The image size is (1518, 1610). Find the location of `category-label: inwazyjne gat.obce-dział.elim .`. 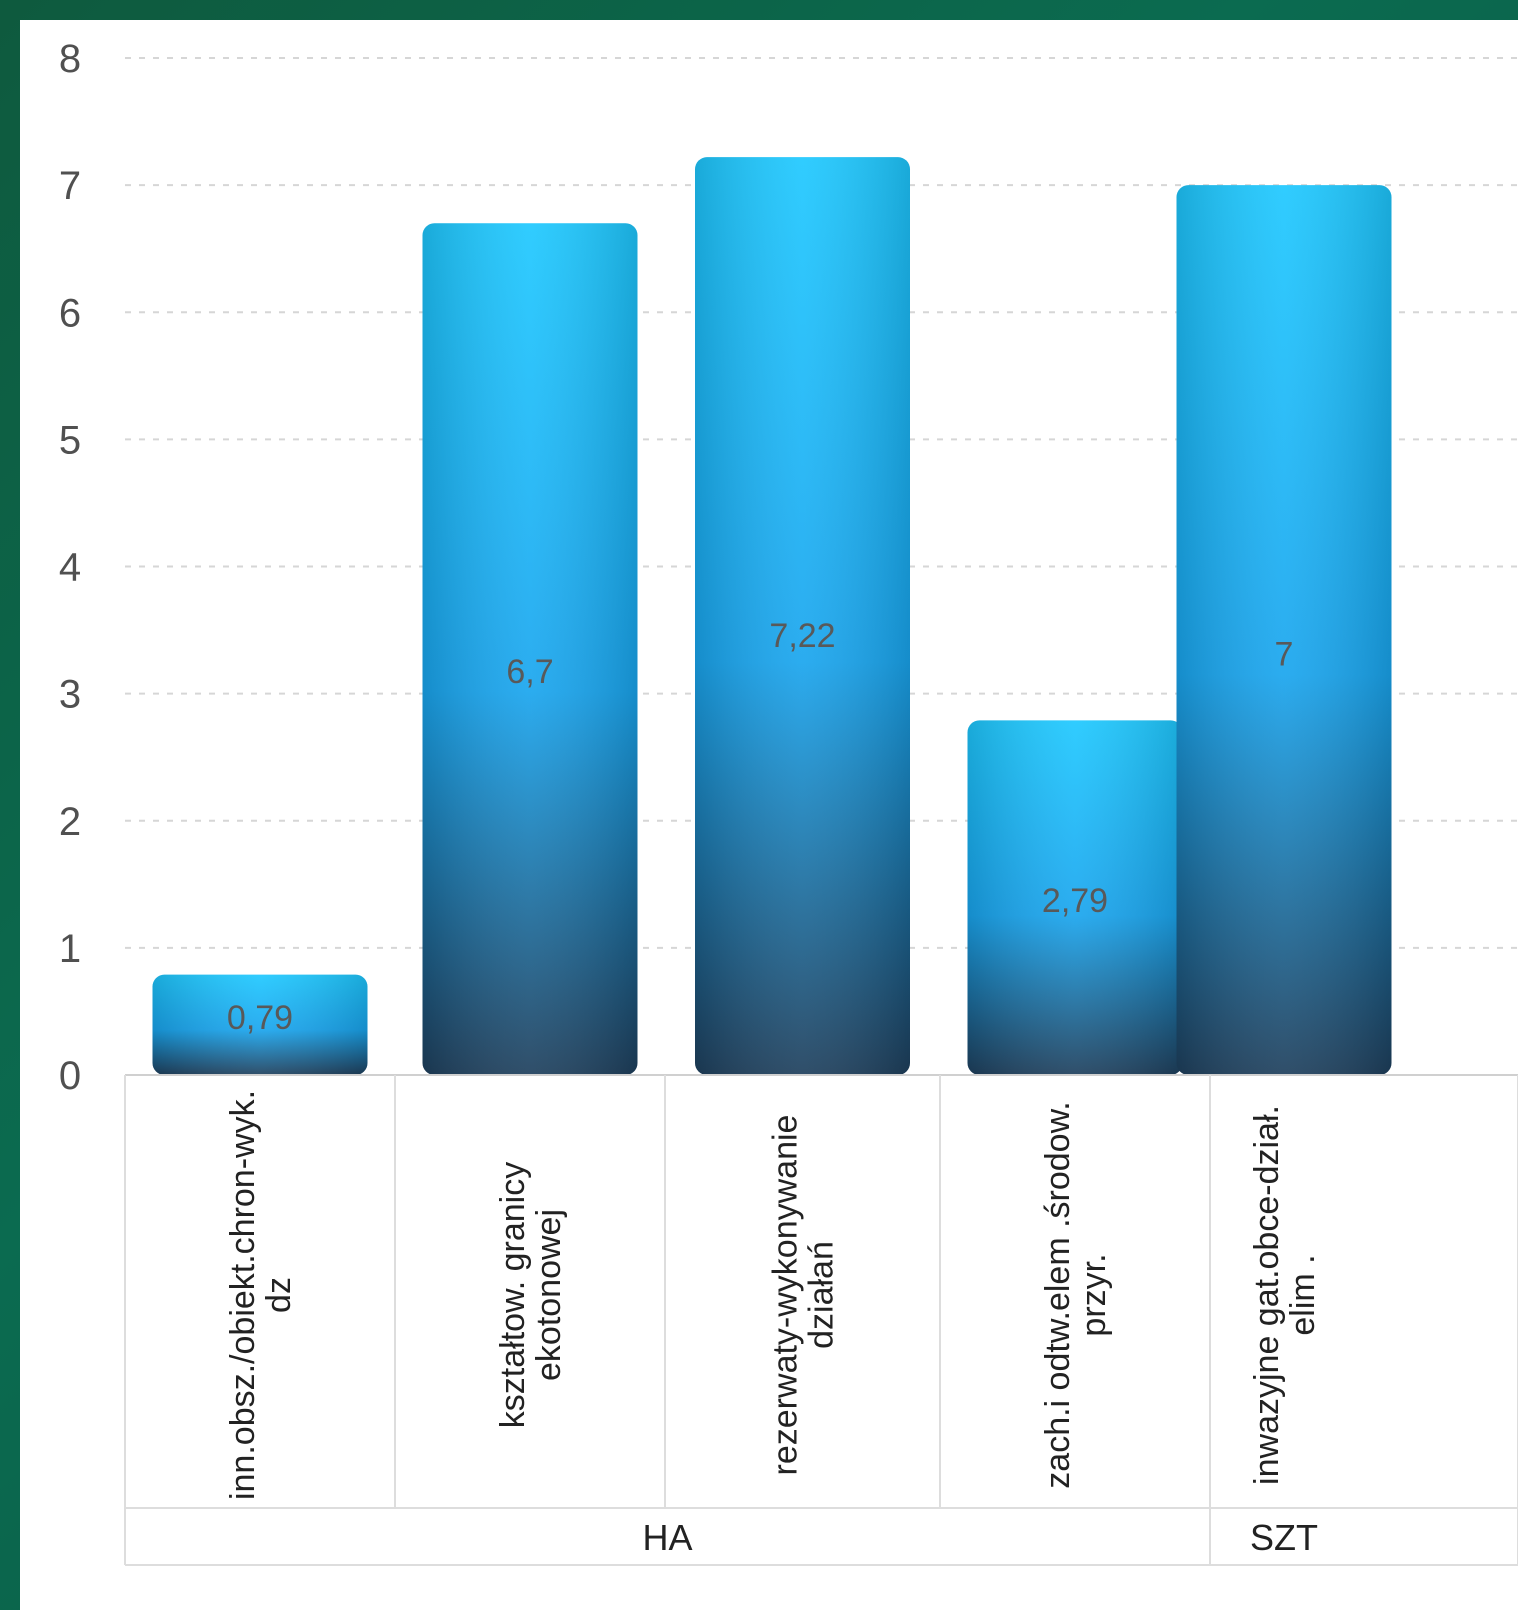

category-label: inwazyjne gat.obce-dział.elim . is located at coordinates (1285, 1295).